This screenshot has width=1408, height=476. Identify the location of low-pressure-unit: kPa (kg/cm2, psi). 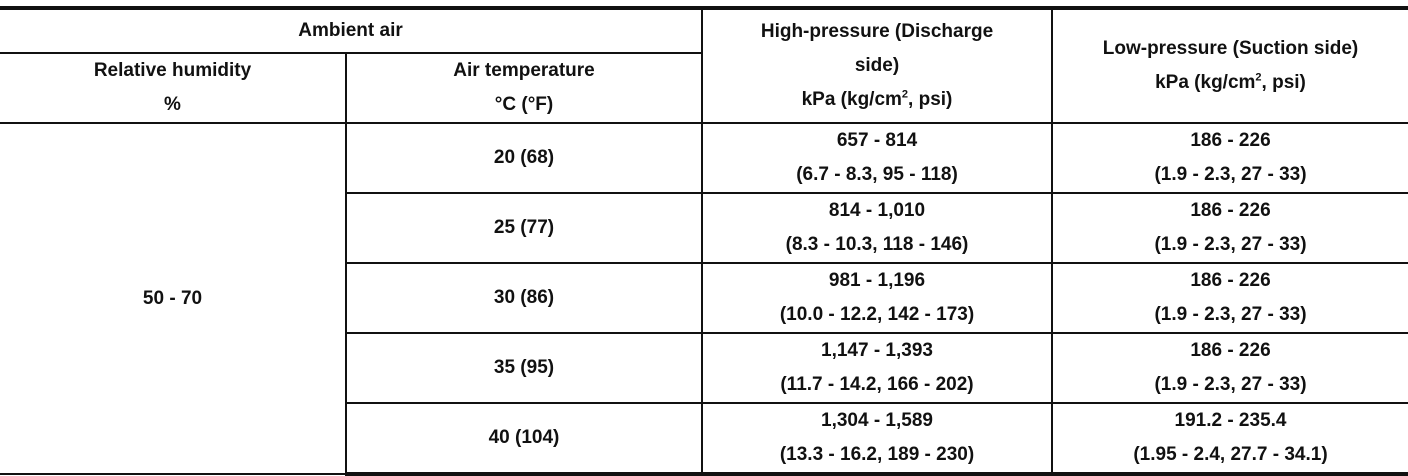
(1230, 83).